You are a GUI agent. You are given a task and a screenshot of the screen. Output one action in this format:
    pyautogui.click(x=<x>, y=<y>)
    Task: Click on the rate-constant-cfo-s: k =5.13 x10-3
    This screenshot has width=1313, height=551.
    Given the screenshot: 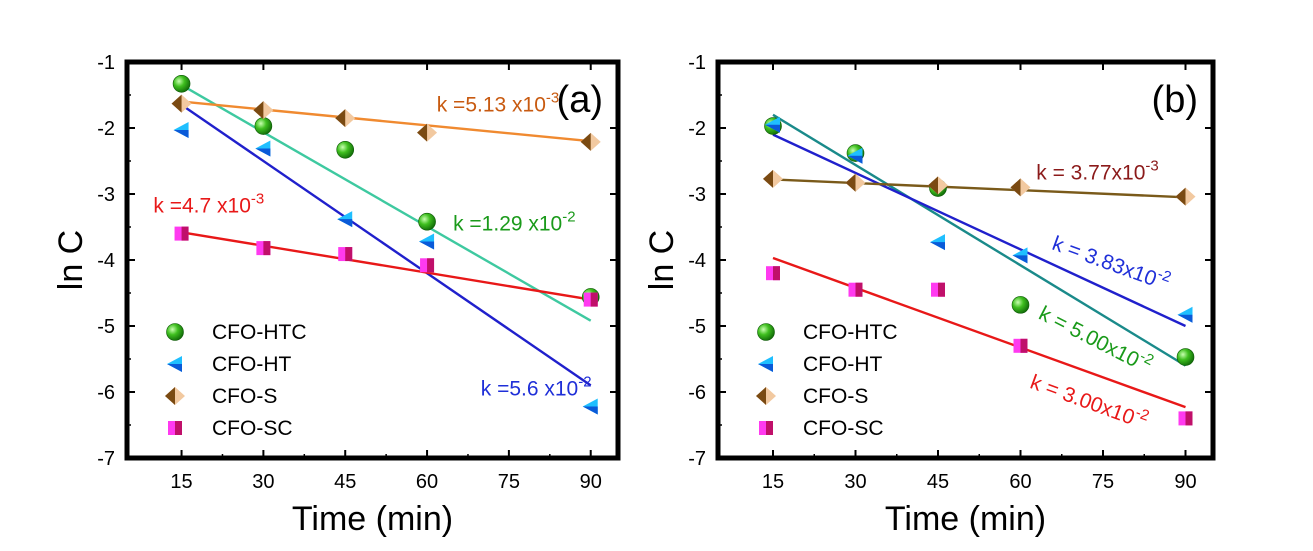 What is the action you would take?
    pyautogui.click(x=498, y=103)
    